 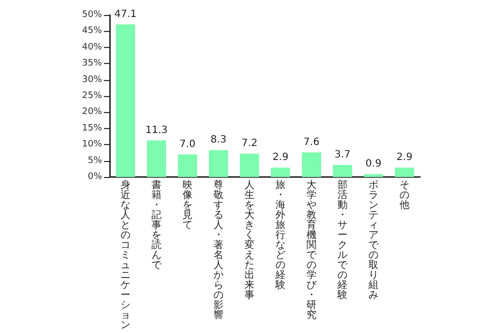 What do you see at coordinates (312, 142) in the screenshot?
I see `data-label: 7.6` at bounding box center [312, 142].